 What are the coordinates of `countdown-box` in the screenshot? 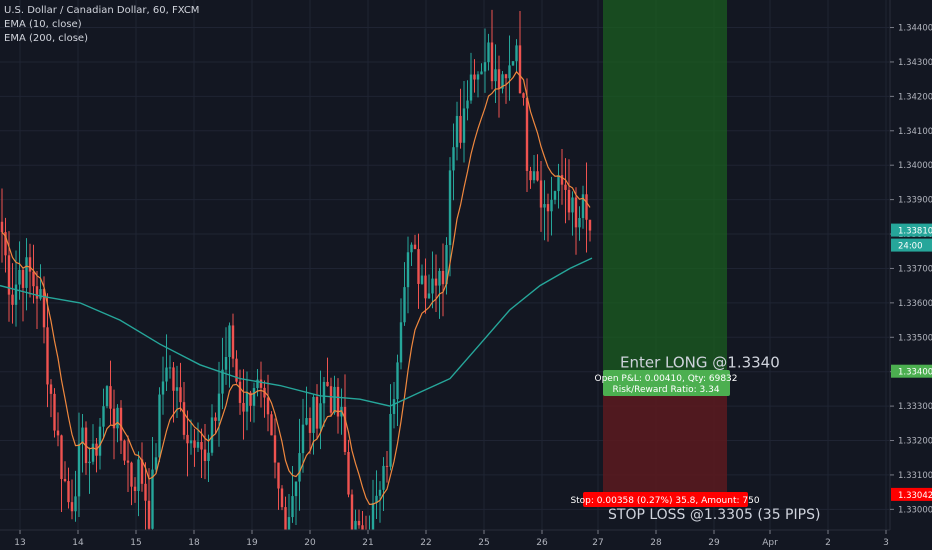 It's located at (911, 245).